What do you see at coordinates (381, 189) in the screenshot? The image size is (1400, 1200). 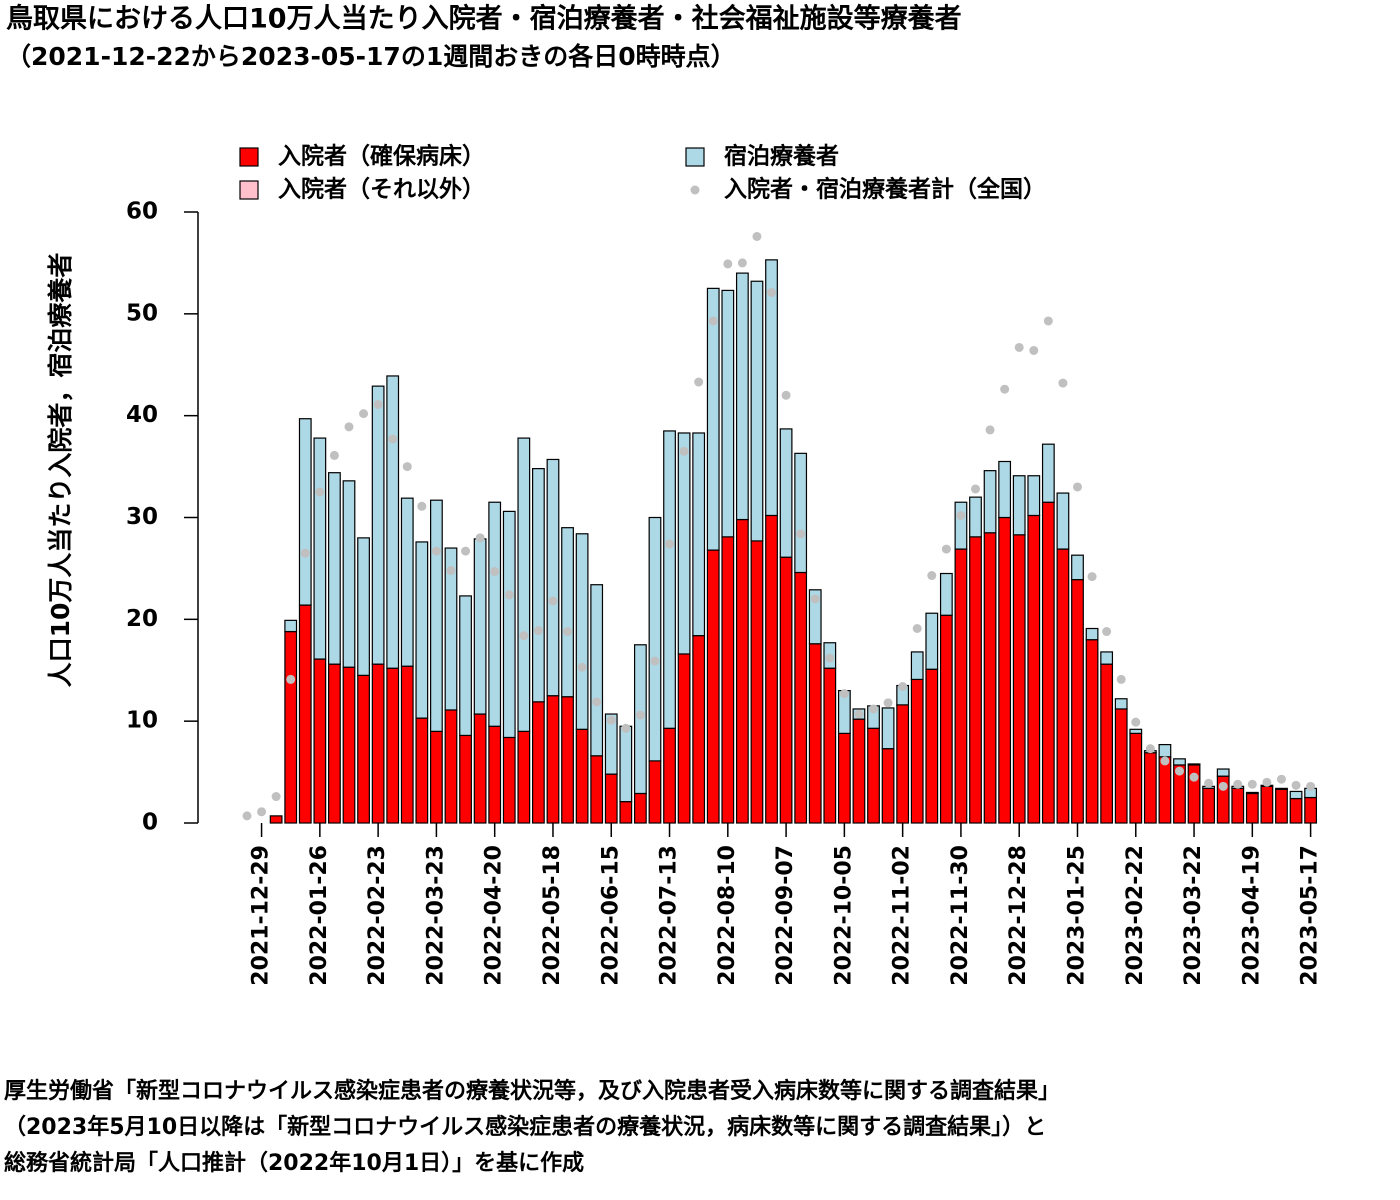 I see `legend-label: 入院者（それ以外）` at bounding box center [381, 189].